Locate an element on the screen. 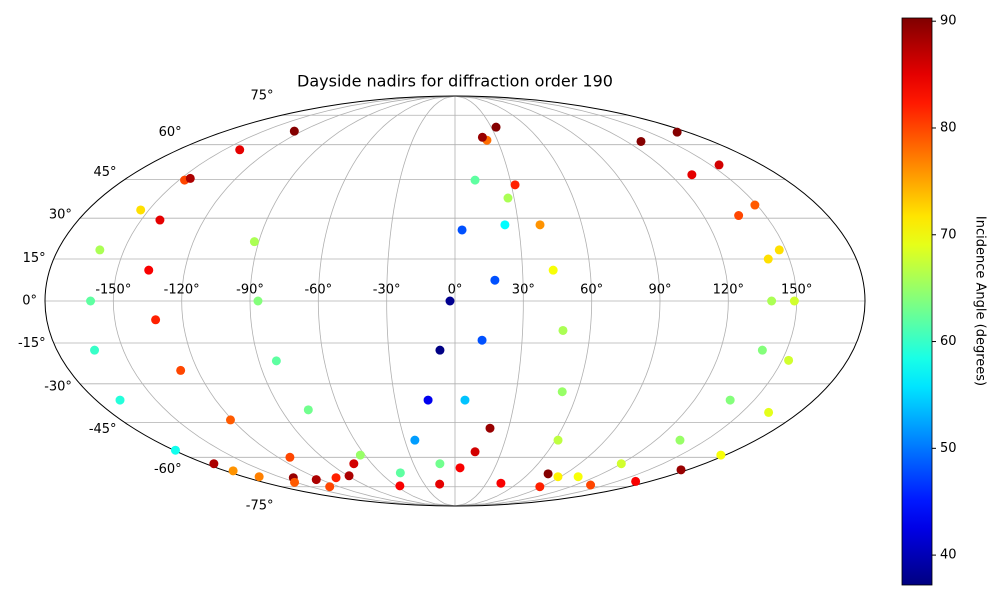  x-tick-label: 30° is located at coordinates (523, 290).